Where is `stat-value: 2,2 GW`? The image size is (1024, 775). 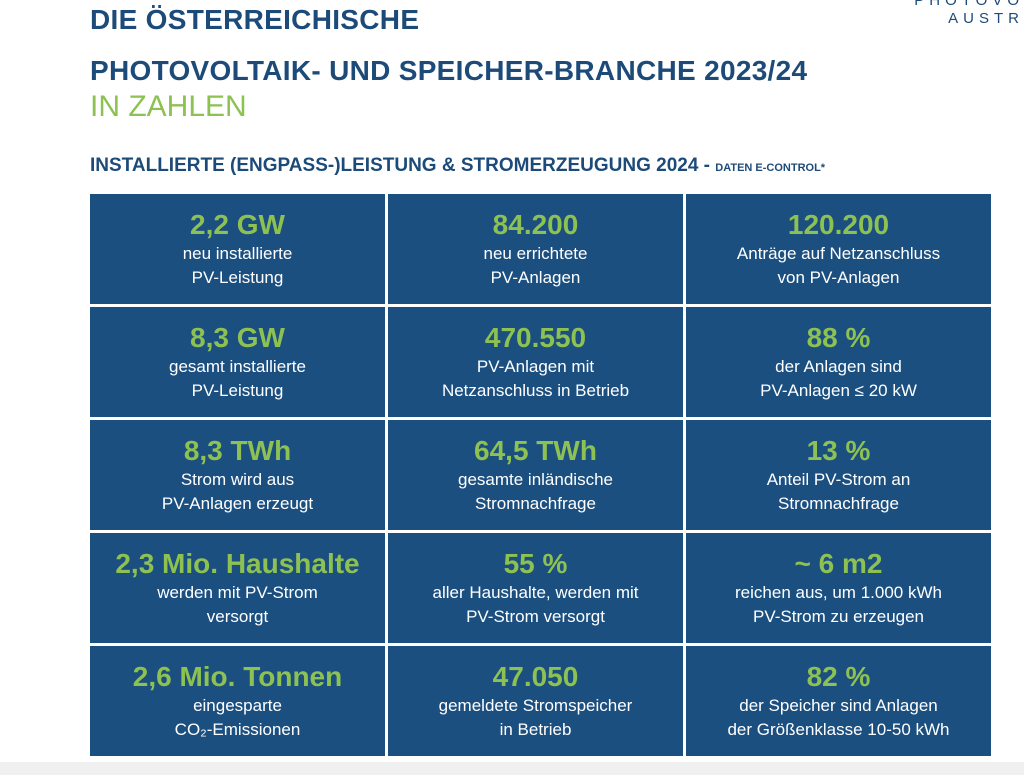
stat-value: 2,2 GW is located at coordinates (237, 224).